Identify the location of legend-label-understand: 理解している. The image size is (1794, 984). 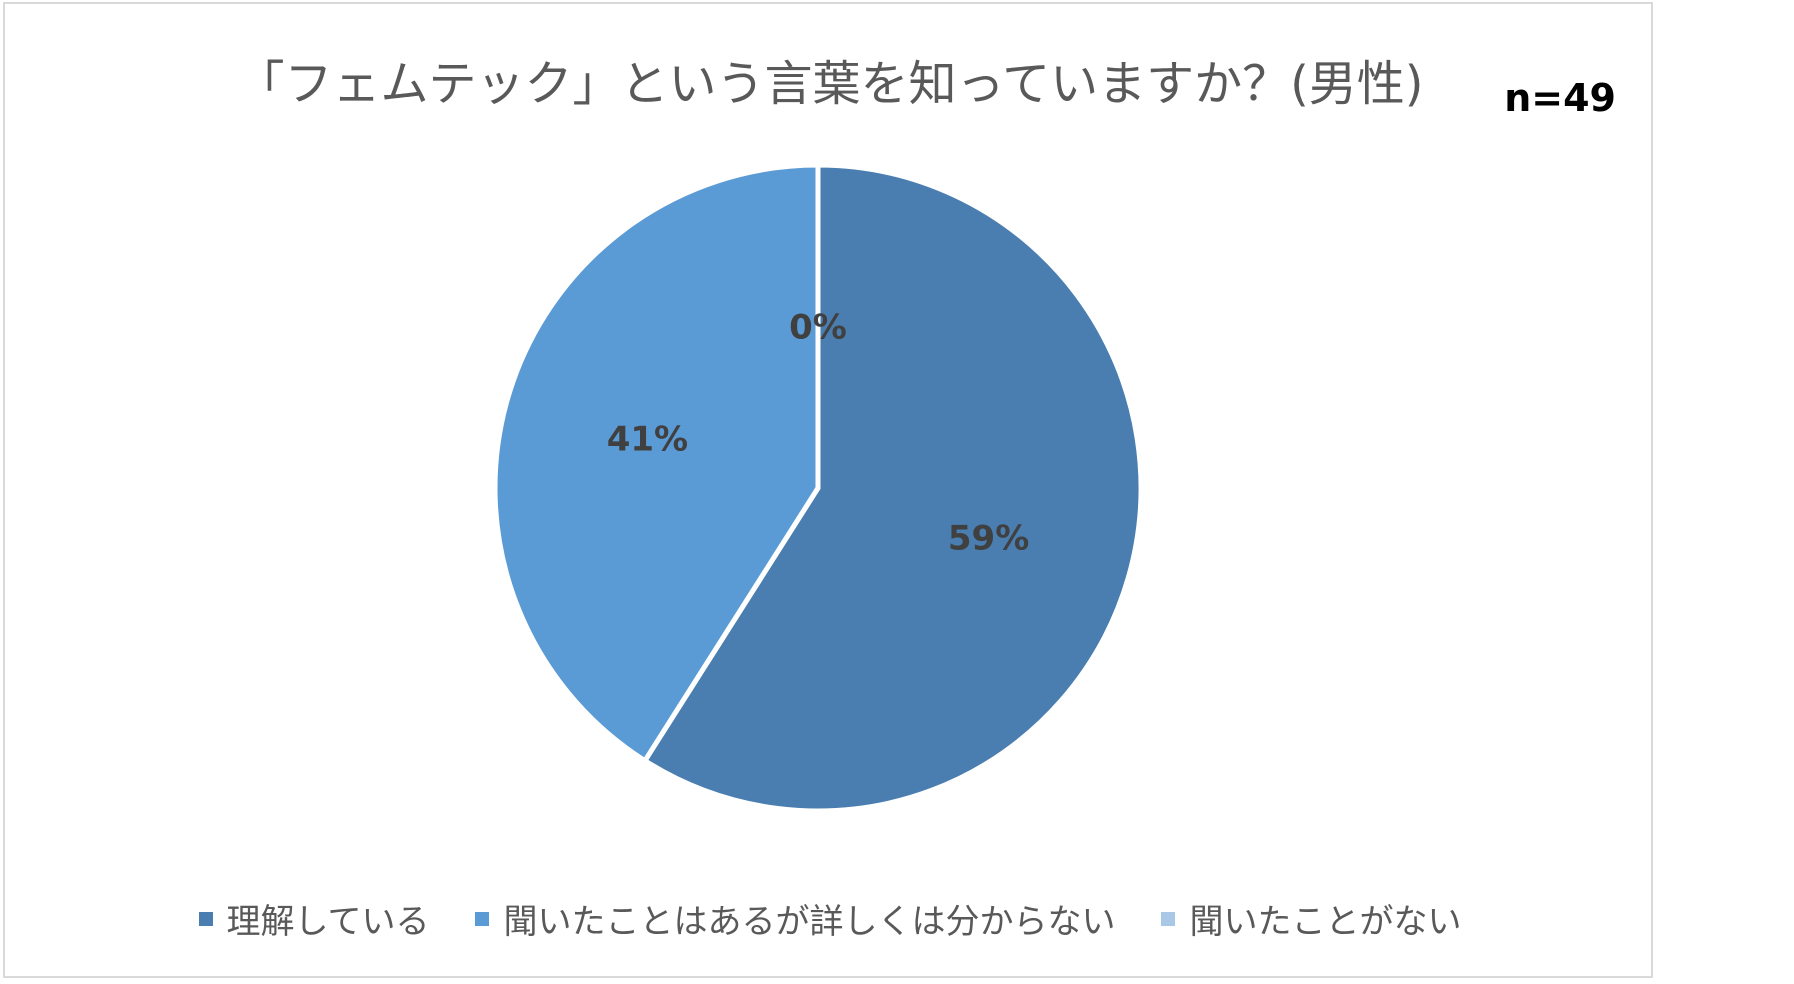
(328, 922).